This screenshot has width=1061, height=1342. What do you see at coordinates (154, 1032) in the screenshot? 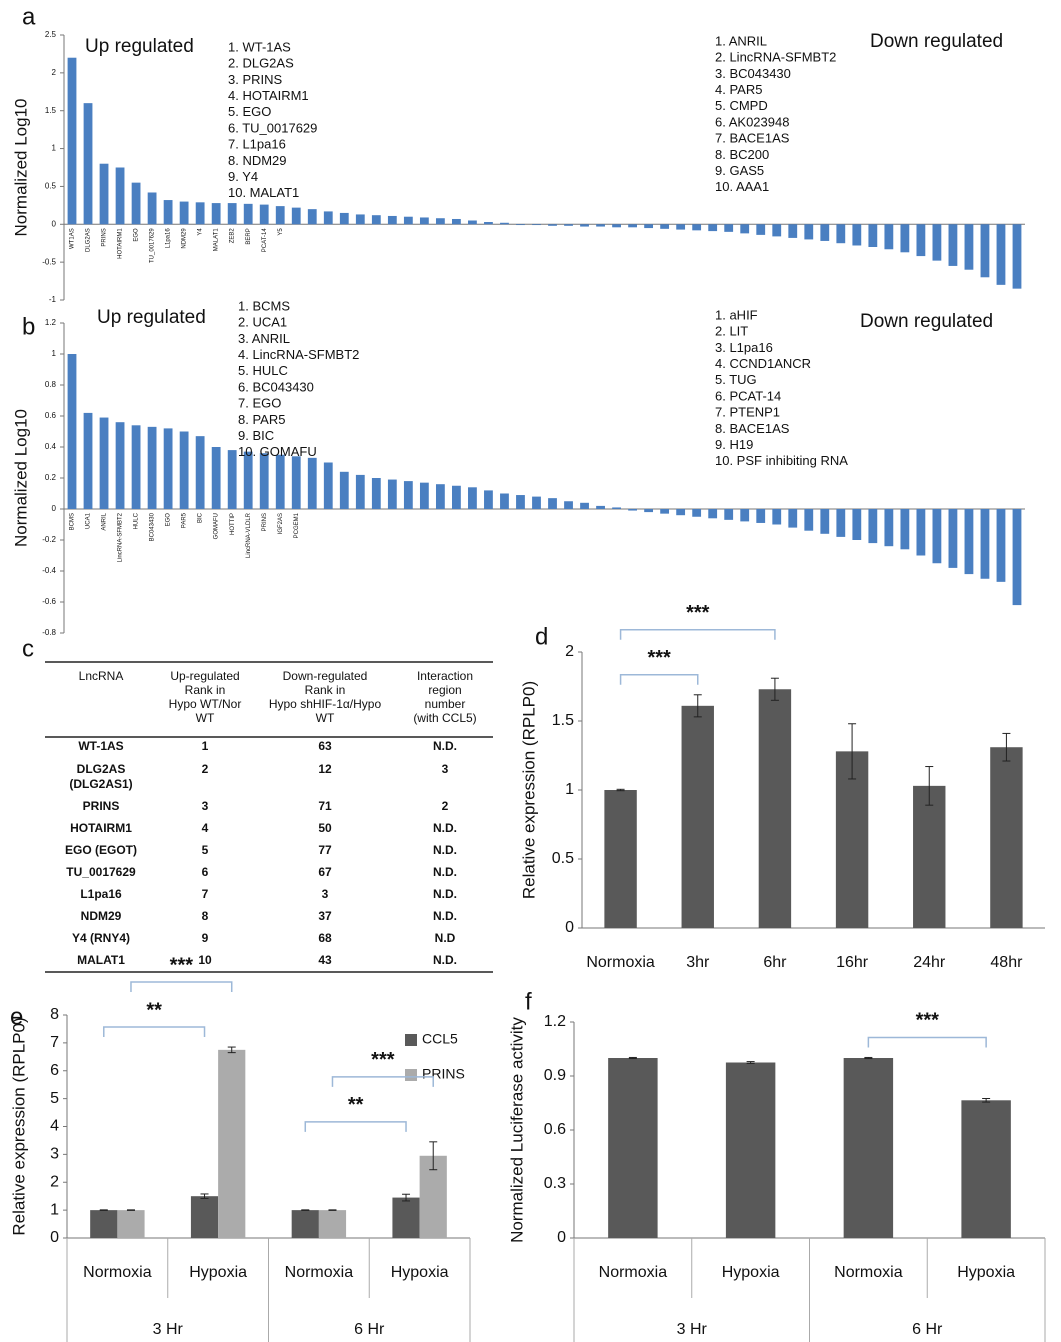
I see `significance-bracket` at bounding box center [154, 1032].